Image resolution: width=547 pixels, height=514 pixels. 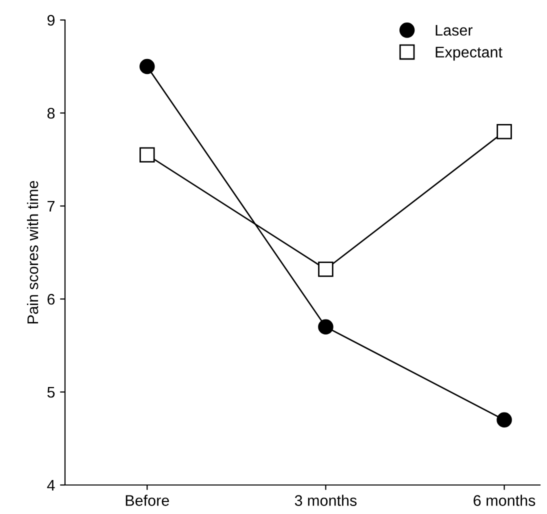 What do you see at coordinates (469, 53) in the screenshot?
I see `legend-label: Expectant` at bounding box center [469, 53].